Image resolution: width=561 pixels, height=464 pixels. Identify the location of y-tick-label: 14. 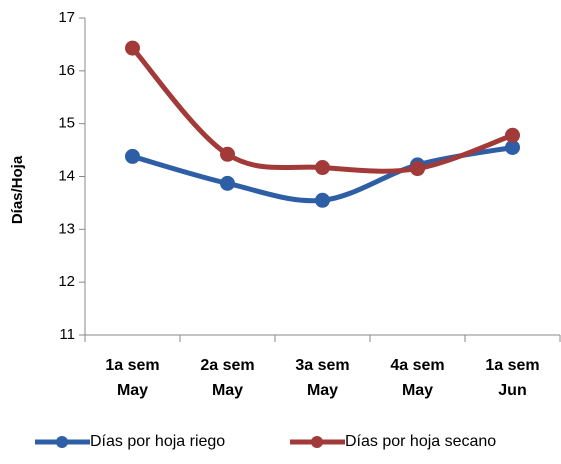
(66, 175).